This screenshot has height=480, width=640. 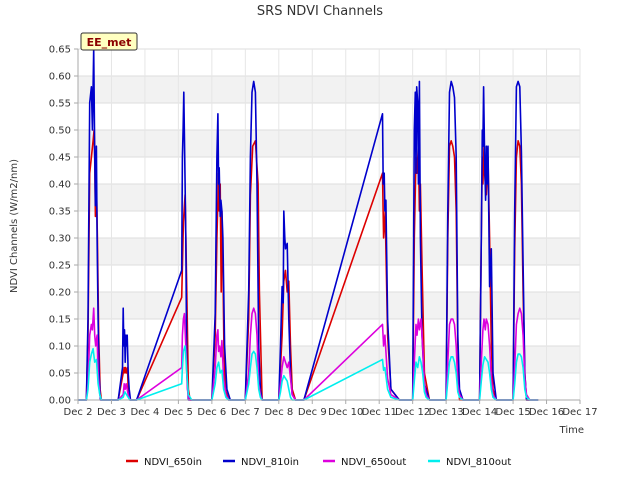 I want to click on y-tick-label: 0.00, so click(x=60, y=401).